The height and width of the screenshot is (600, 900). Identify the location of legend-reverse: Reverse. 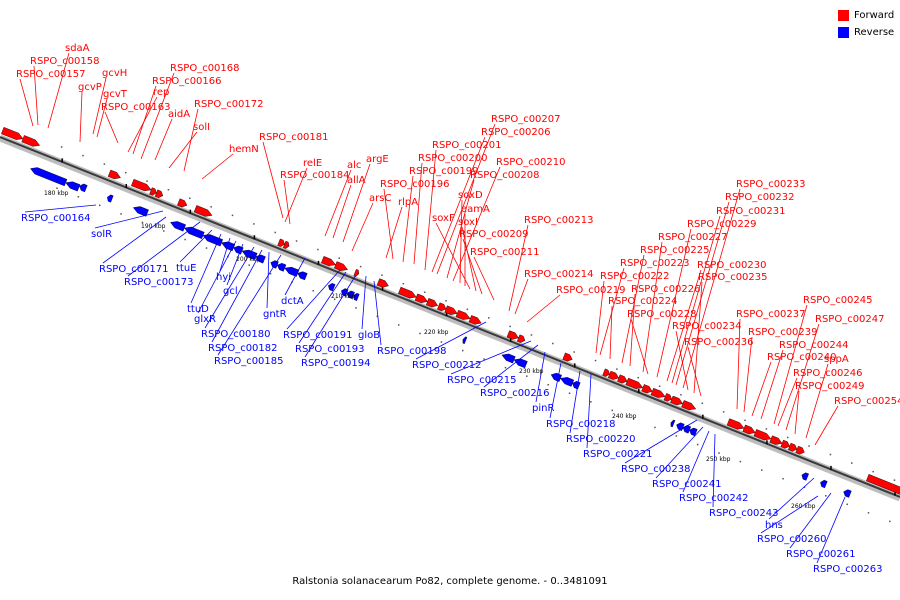
(866, 32).